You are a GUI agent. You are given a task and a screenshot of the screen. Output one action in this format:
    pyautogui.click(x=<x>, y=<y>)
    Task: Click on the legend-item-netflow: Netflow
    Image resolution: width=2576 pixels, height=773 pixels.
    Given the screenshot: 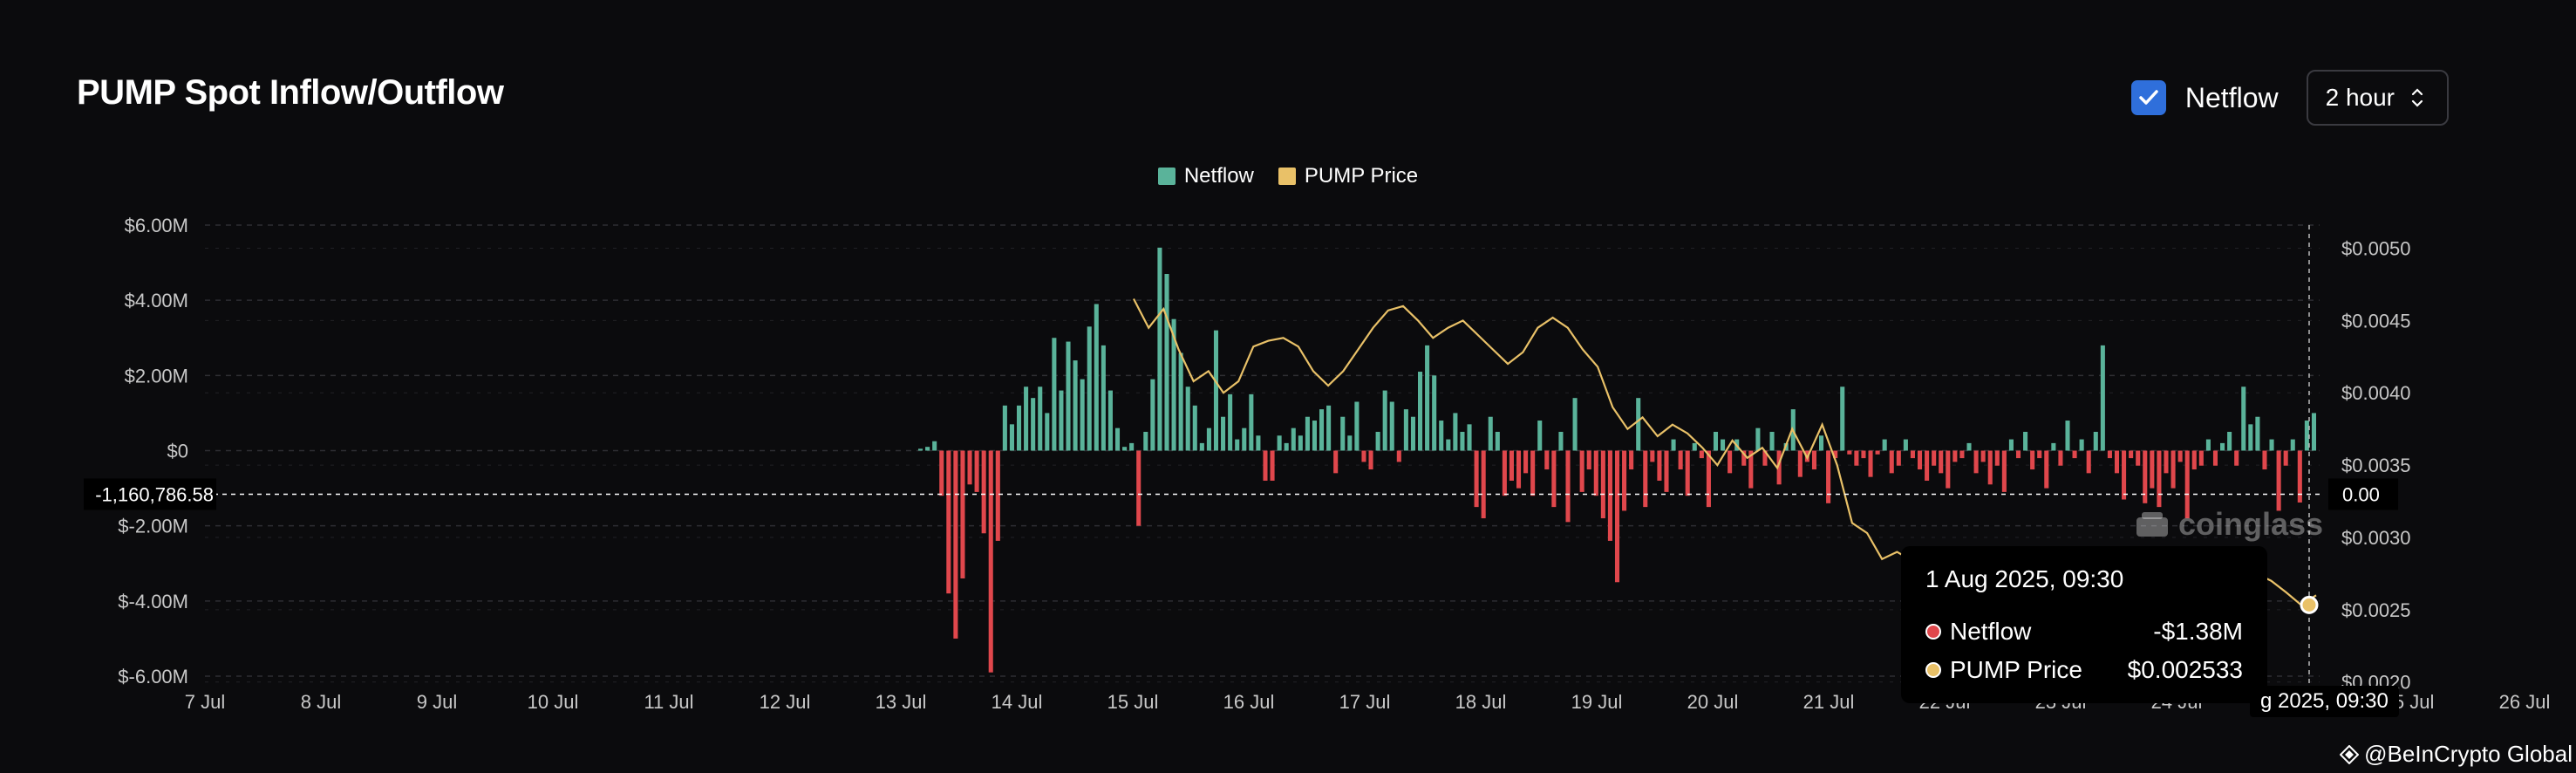 What is the action you would take?
    pyautogui.click(x=1205, y=176)
    